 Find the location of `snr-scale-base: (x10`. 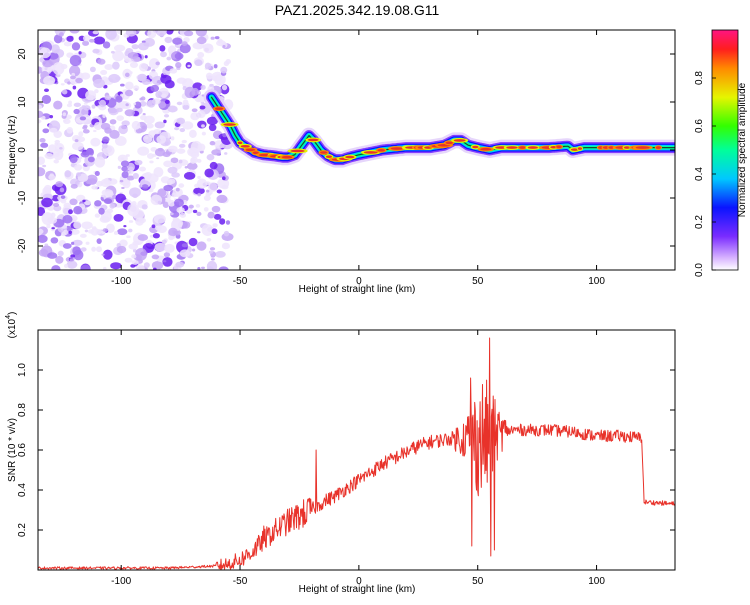

snr-scale-base: (x10 is located at coordinates (12, 328).